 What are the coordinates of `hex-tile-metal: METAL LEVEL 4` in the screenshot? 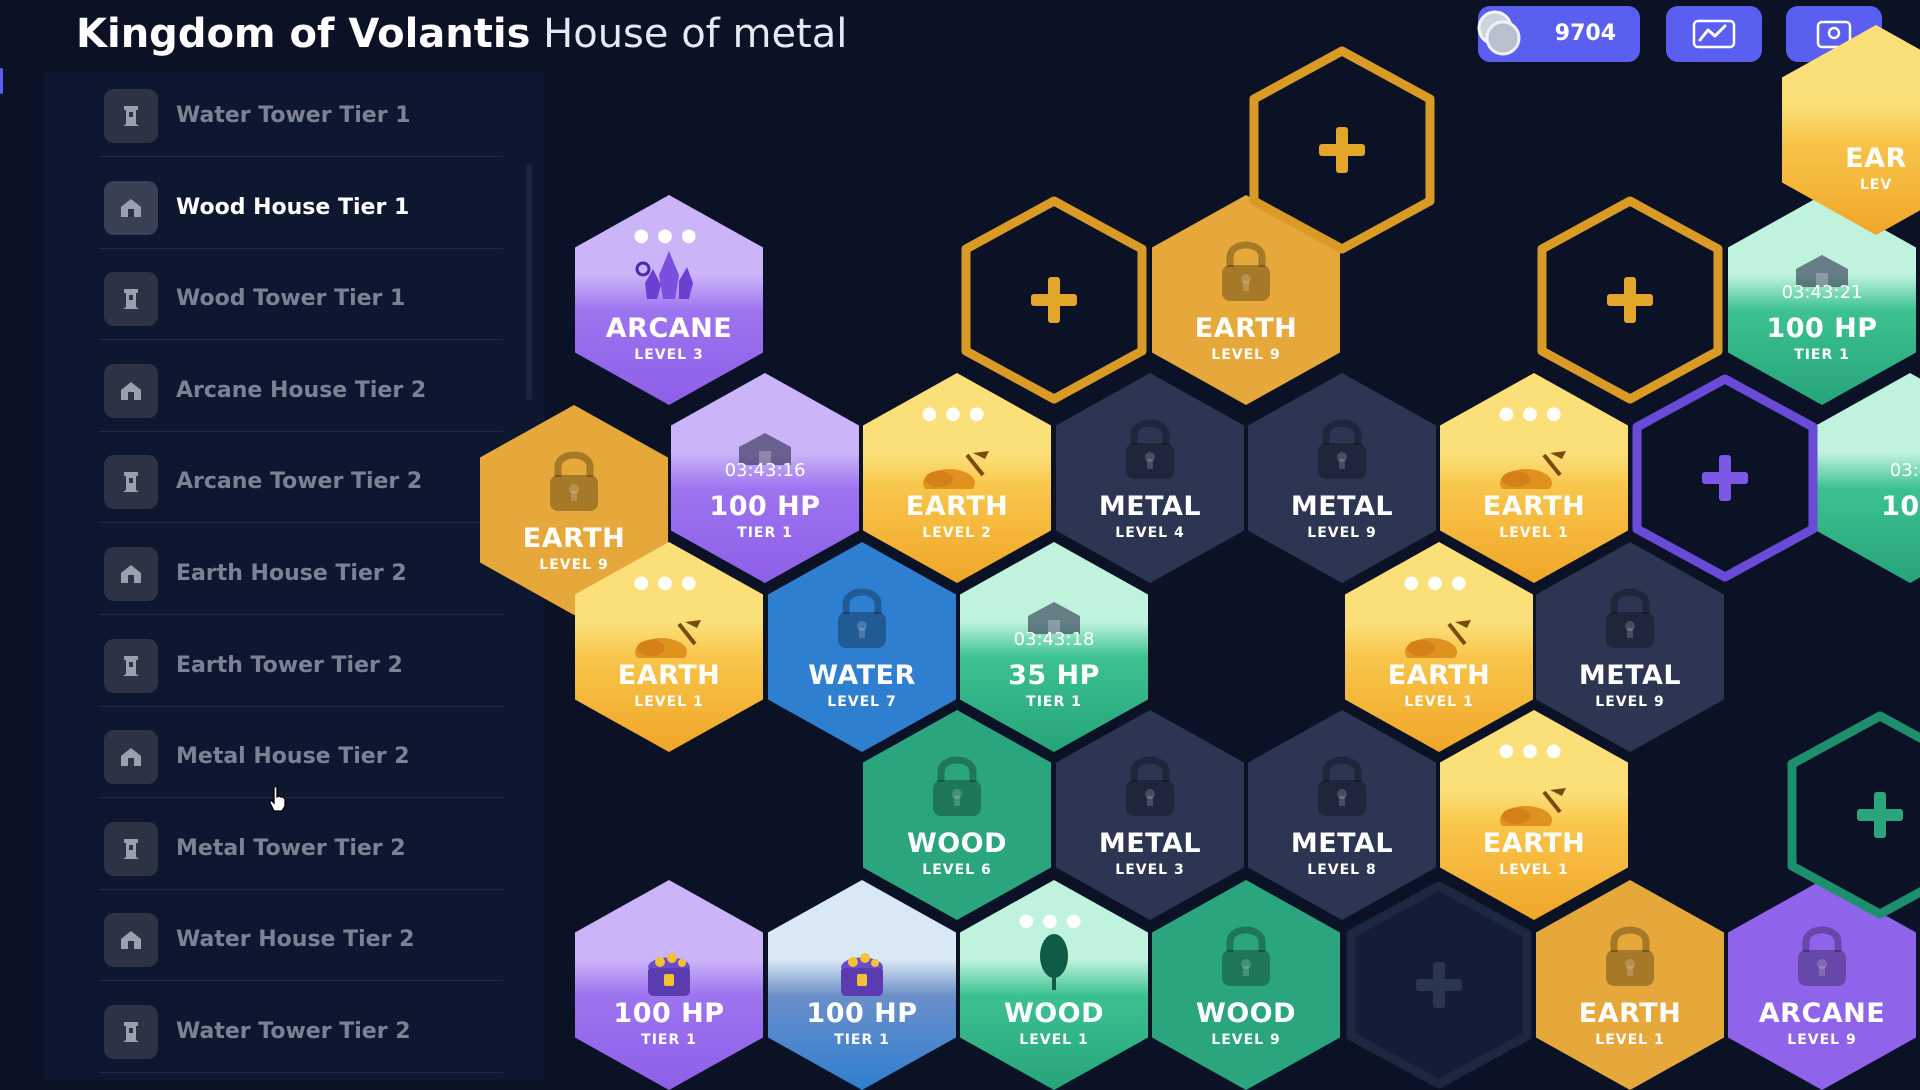 It's located at (1150, 478).